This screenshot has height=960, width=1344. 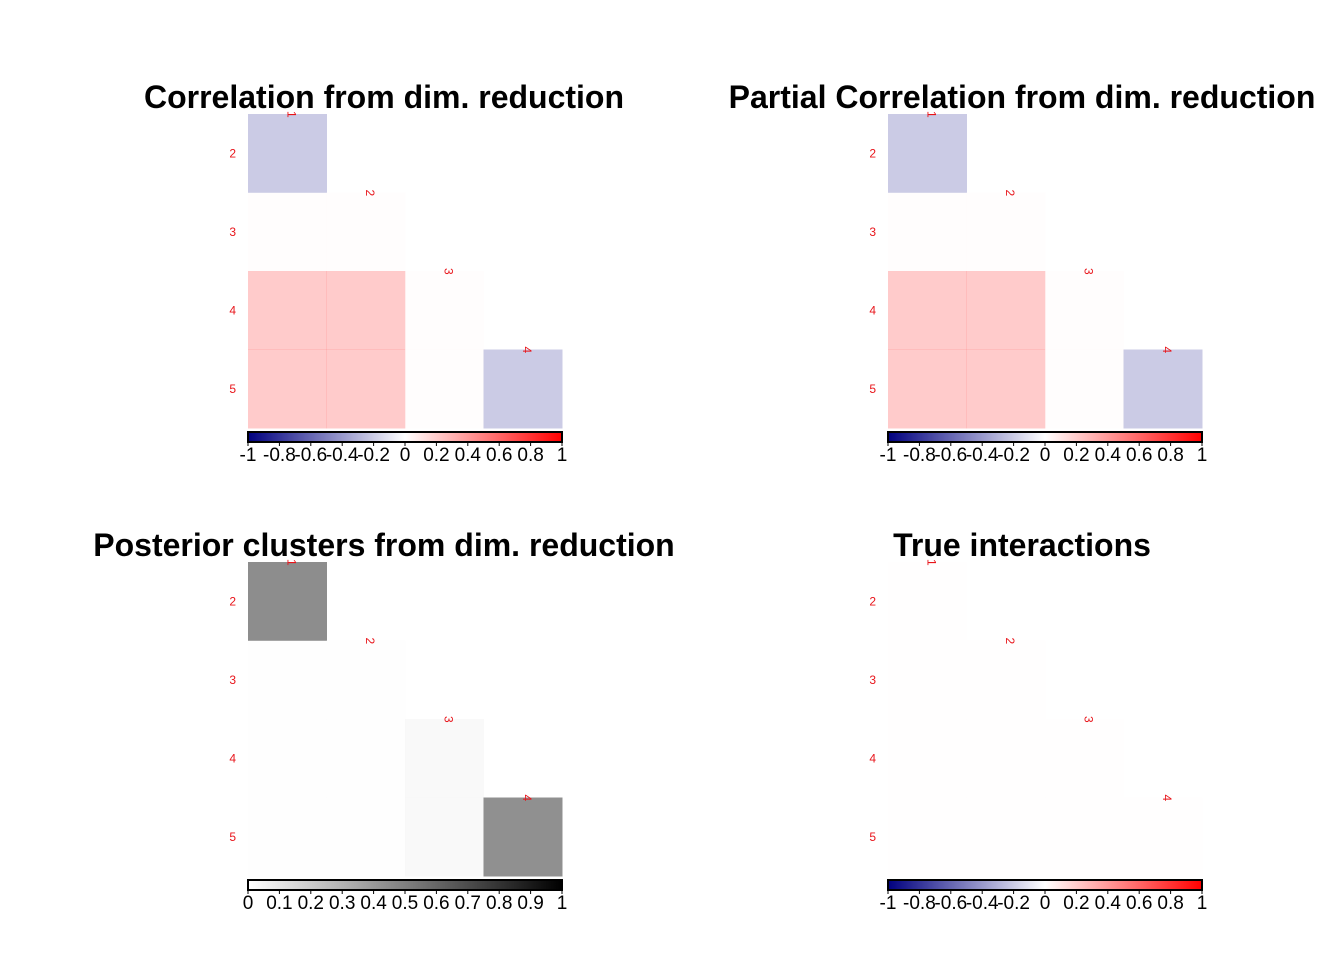 What do you see at coordinates (530, 903) in the screenshot?
I see `colorbar-tick-label: 0.9` at bounding box center [530, 903].